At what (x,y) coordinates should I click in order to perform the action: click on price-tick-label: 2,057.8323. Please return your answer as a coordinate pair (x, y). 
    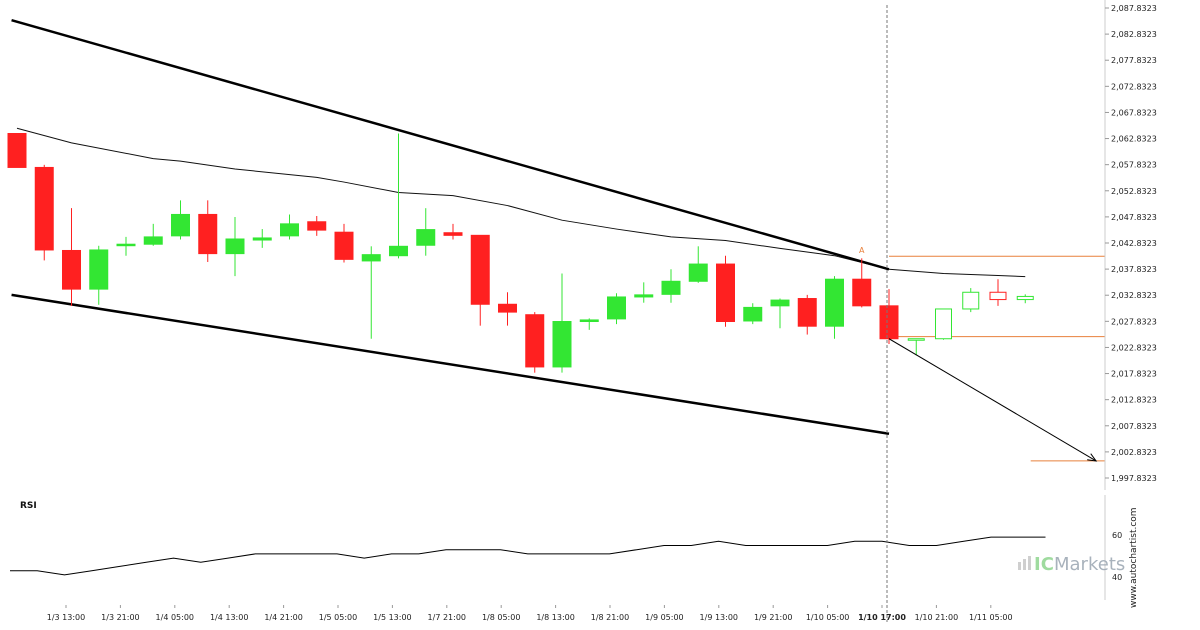
    Looking at the image, I should click on (1134, 165).